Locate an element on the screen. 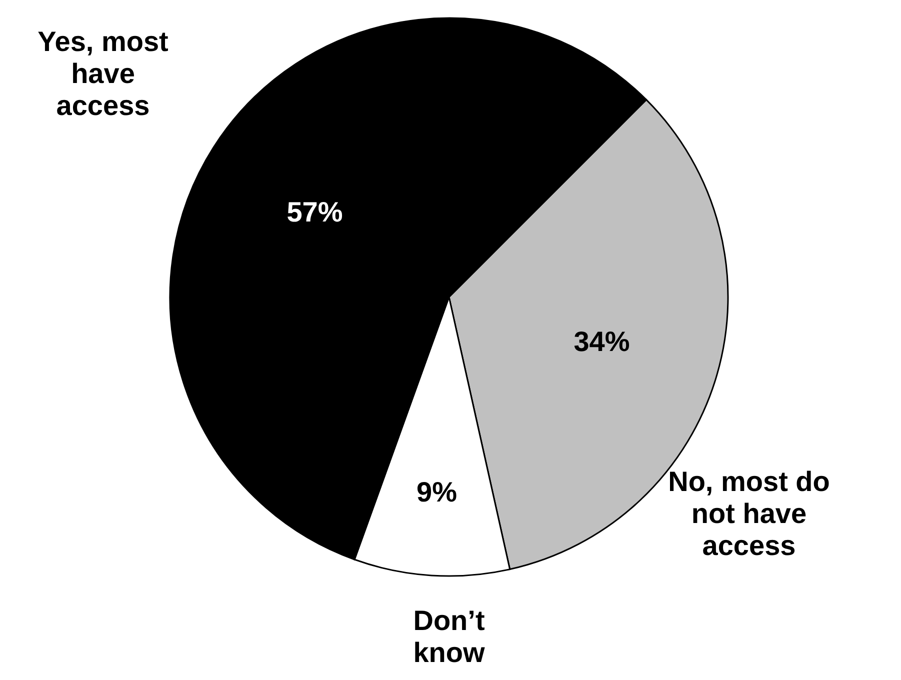 The height and width of the screenshot is (680, 901). data-label: 34% is located at coordinates (602, 342).